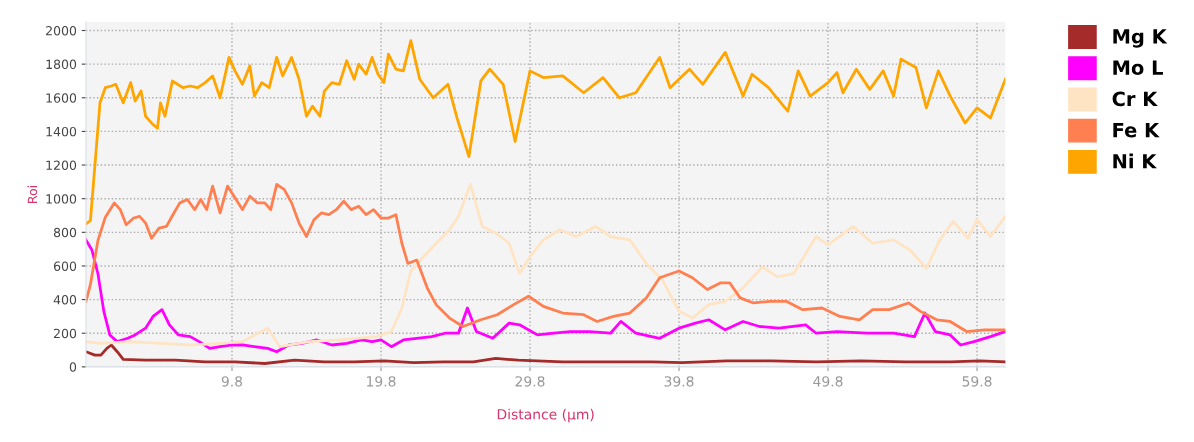 The height and width of the screenshot is (442, 1194). What do you see at coordinates (679, 381) in the screenshot?
I see `x-tick-label: 39.8` at bounding box center [679, 381].